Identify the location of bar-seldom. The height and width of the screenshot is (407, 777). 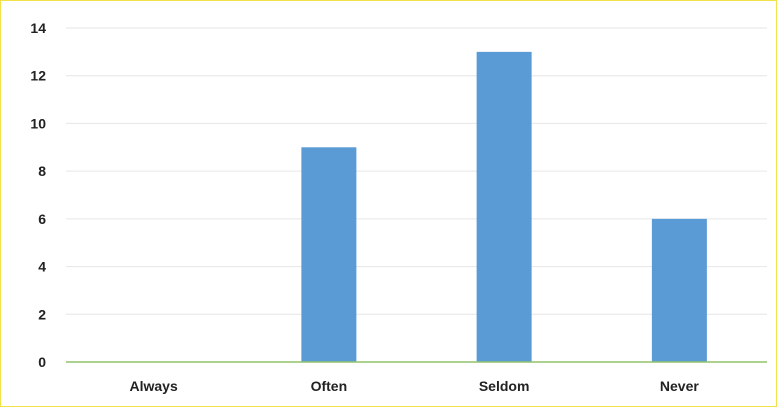
(504, 206).